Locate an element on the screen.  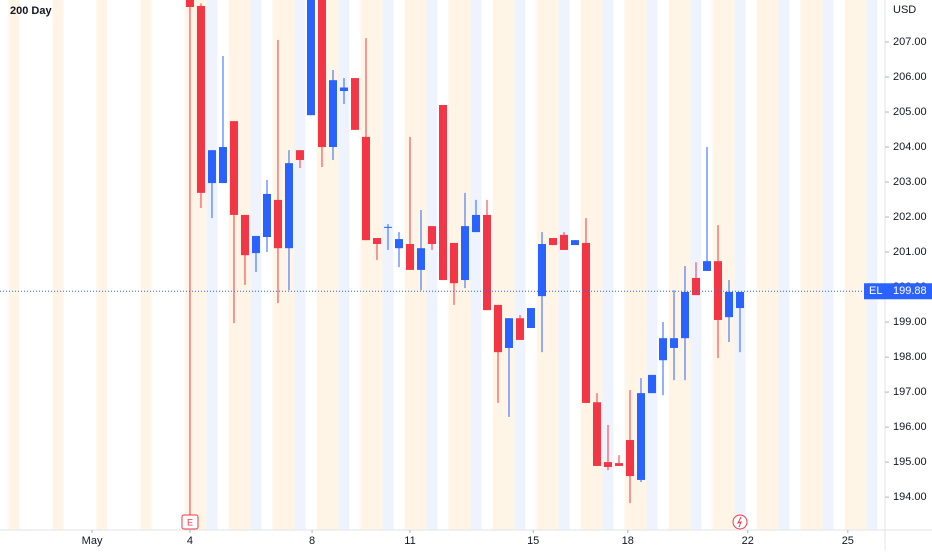
price-axis-bg is located at coordinates (908, 275).